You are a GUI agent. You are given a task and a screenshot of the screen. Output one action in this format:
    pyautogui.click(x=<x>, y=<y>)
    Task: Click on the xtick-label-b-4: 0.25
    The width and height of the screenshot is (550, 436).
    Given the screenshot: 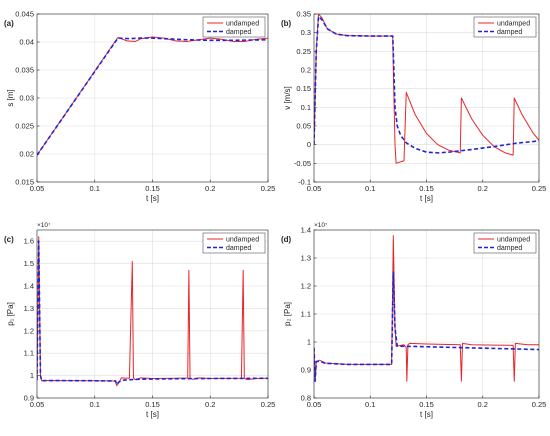 What is the action you would take?
    pyautogui.click(x=539, y=188)
    